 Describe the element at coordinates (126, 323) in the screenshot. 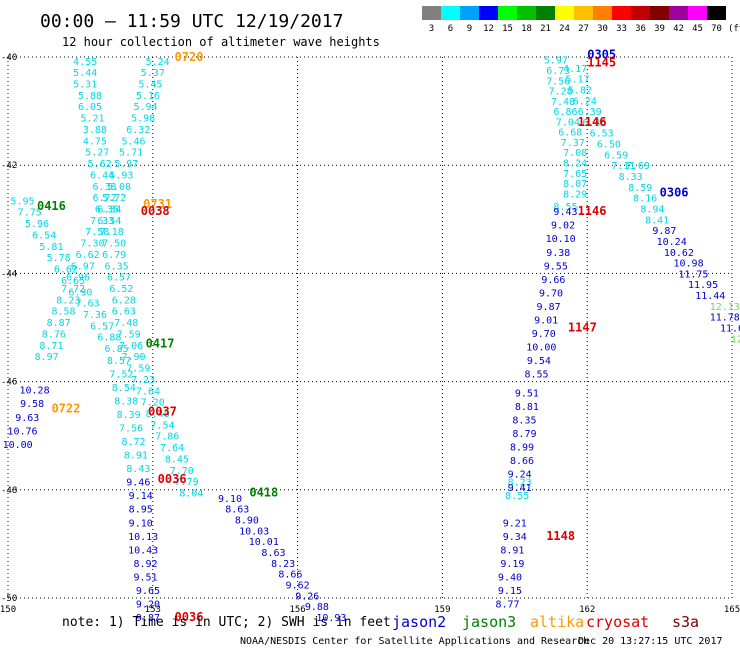

I see `wave-height-point: 7.48` at that location.